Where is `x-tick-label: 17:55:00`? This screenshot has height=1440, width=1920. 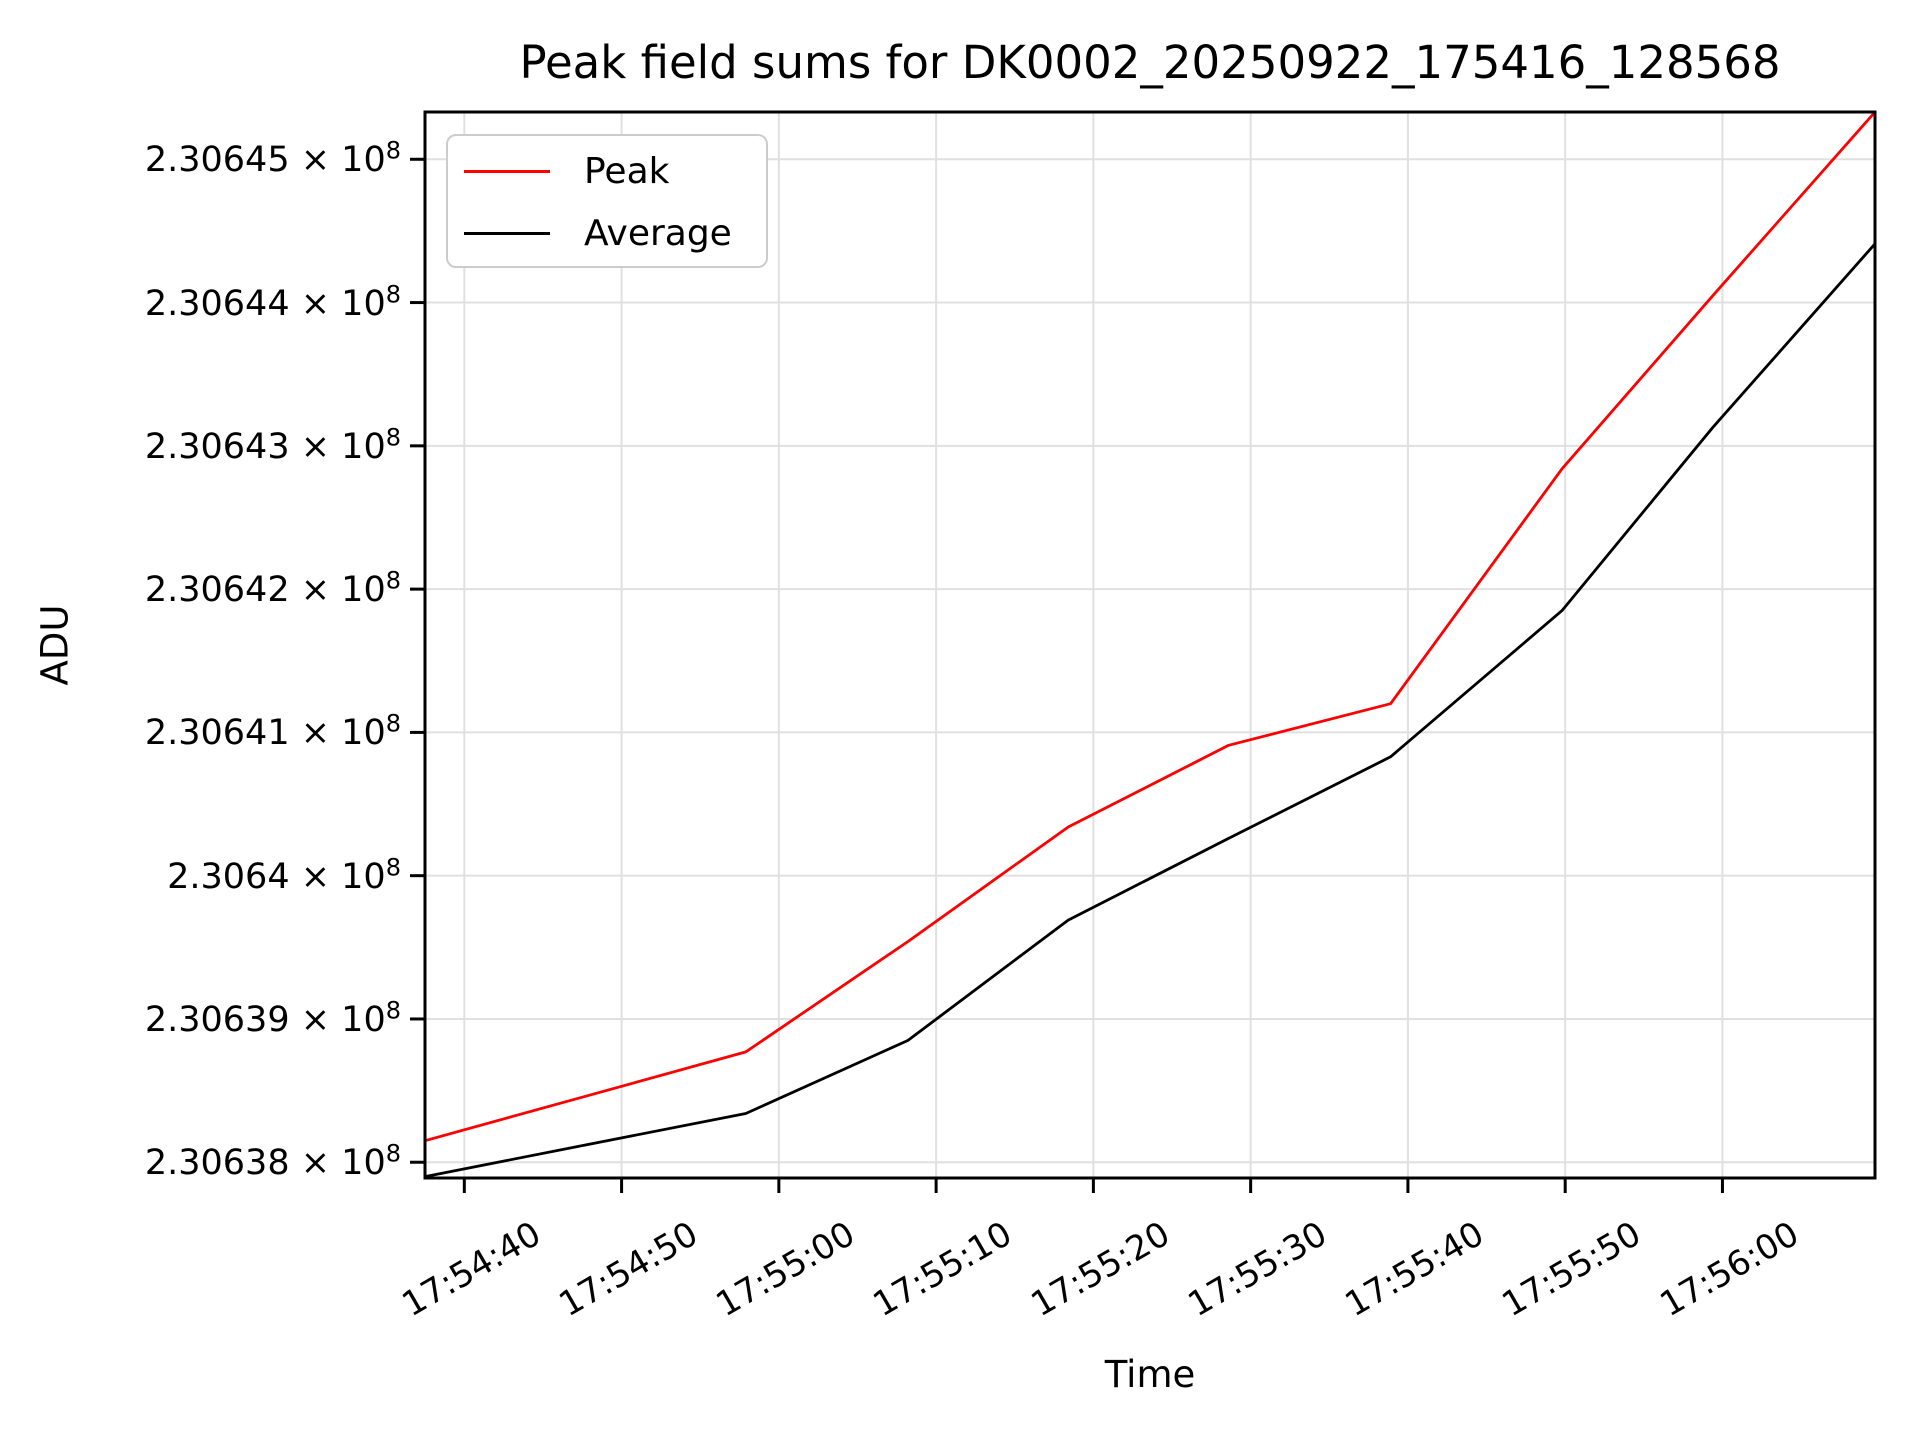
x-tick-label: 17:55:00 is located at coordinates (785, 1269).